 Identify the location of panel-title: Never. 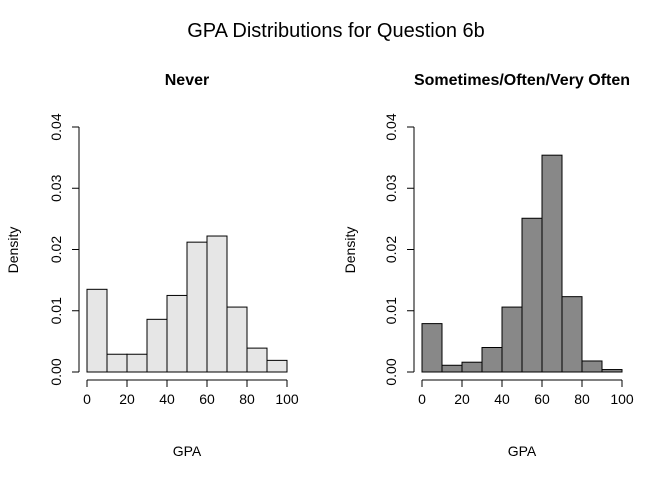
(187, 80).